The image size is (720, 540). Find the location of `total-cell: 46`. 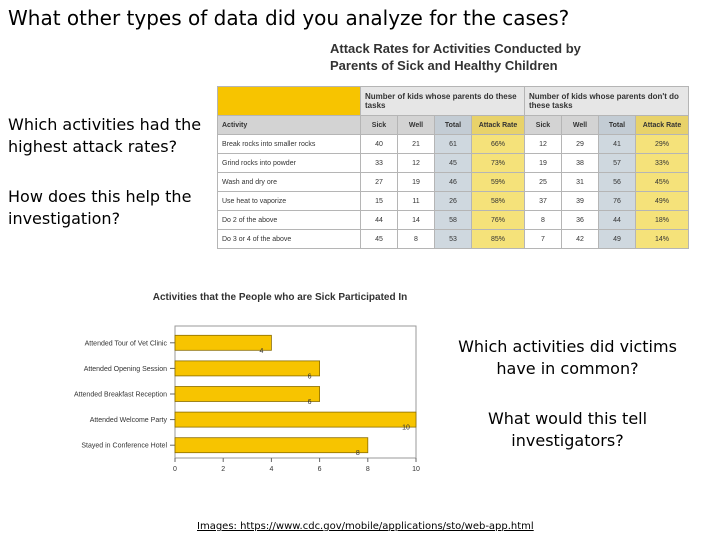

total-cell: 46 is located at coordinates (453, 182).